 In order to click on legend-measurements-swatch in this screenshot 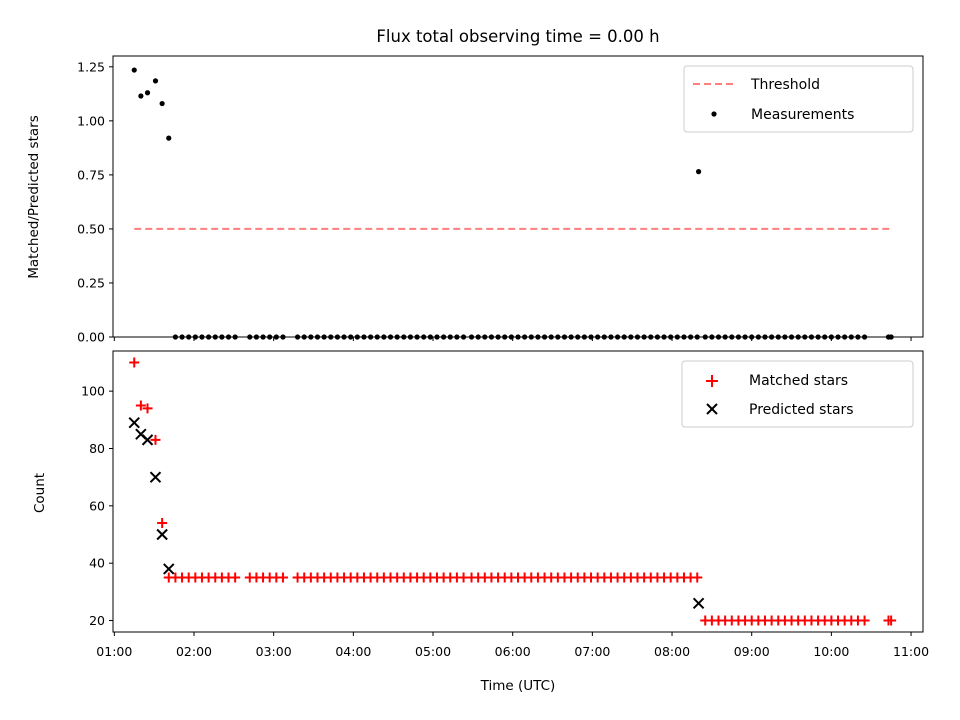, I will do `click(714, 114)`.